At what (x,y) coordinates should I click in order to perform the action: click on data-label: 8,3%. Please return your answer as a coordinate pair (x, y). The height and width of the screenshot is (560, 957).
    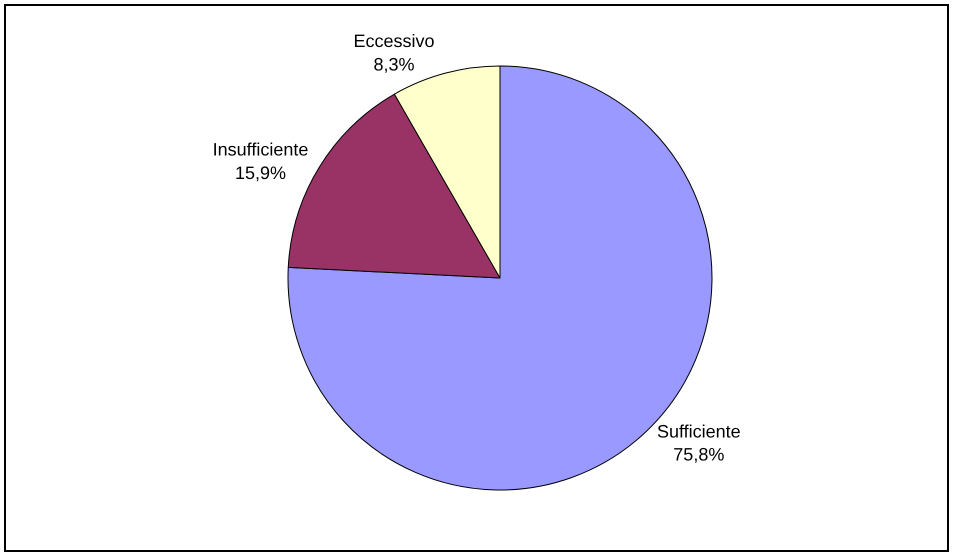
    Looking at the image, I should click on (393, 64).